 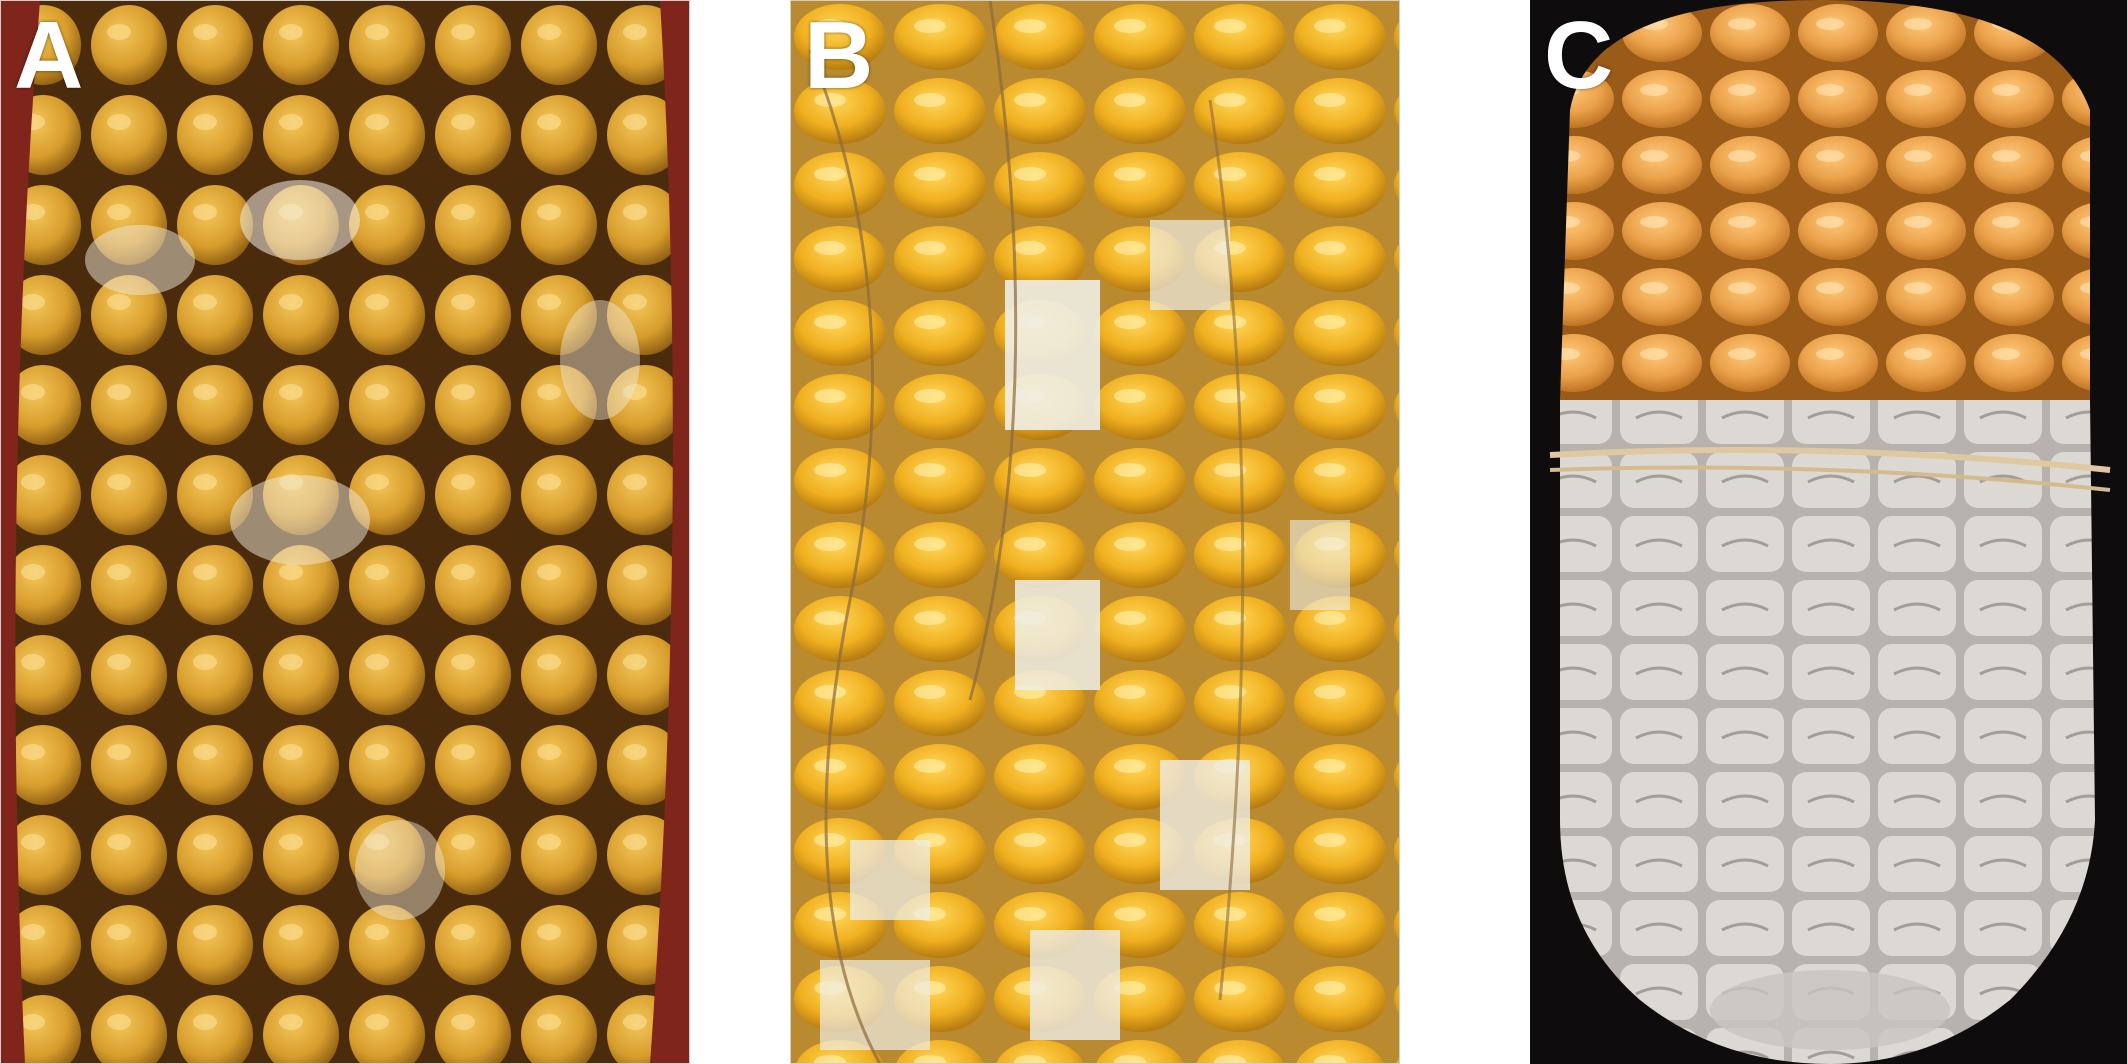 I want to click on panel-label-c: C, so click(x=1579, y=55).